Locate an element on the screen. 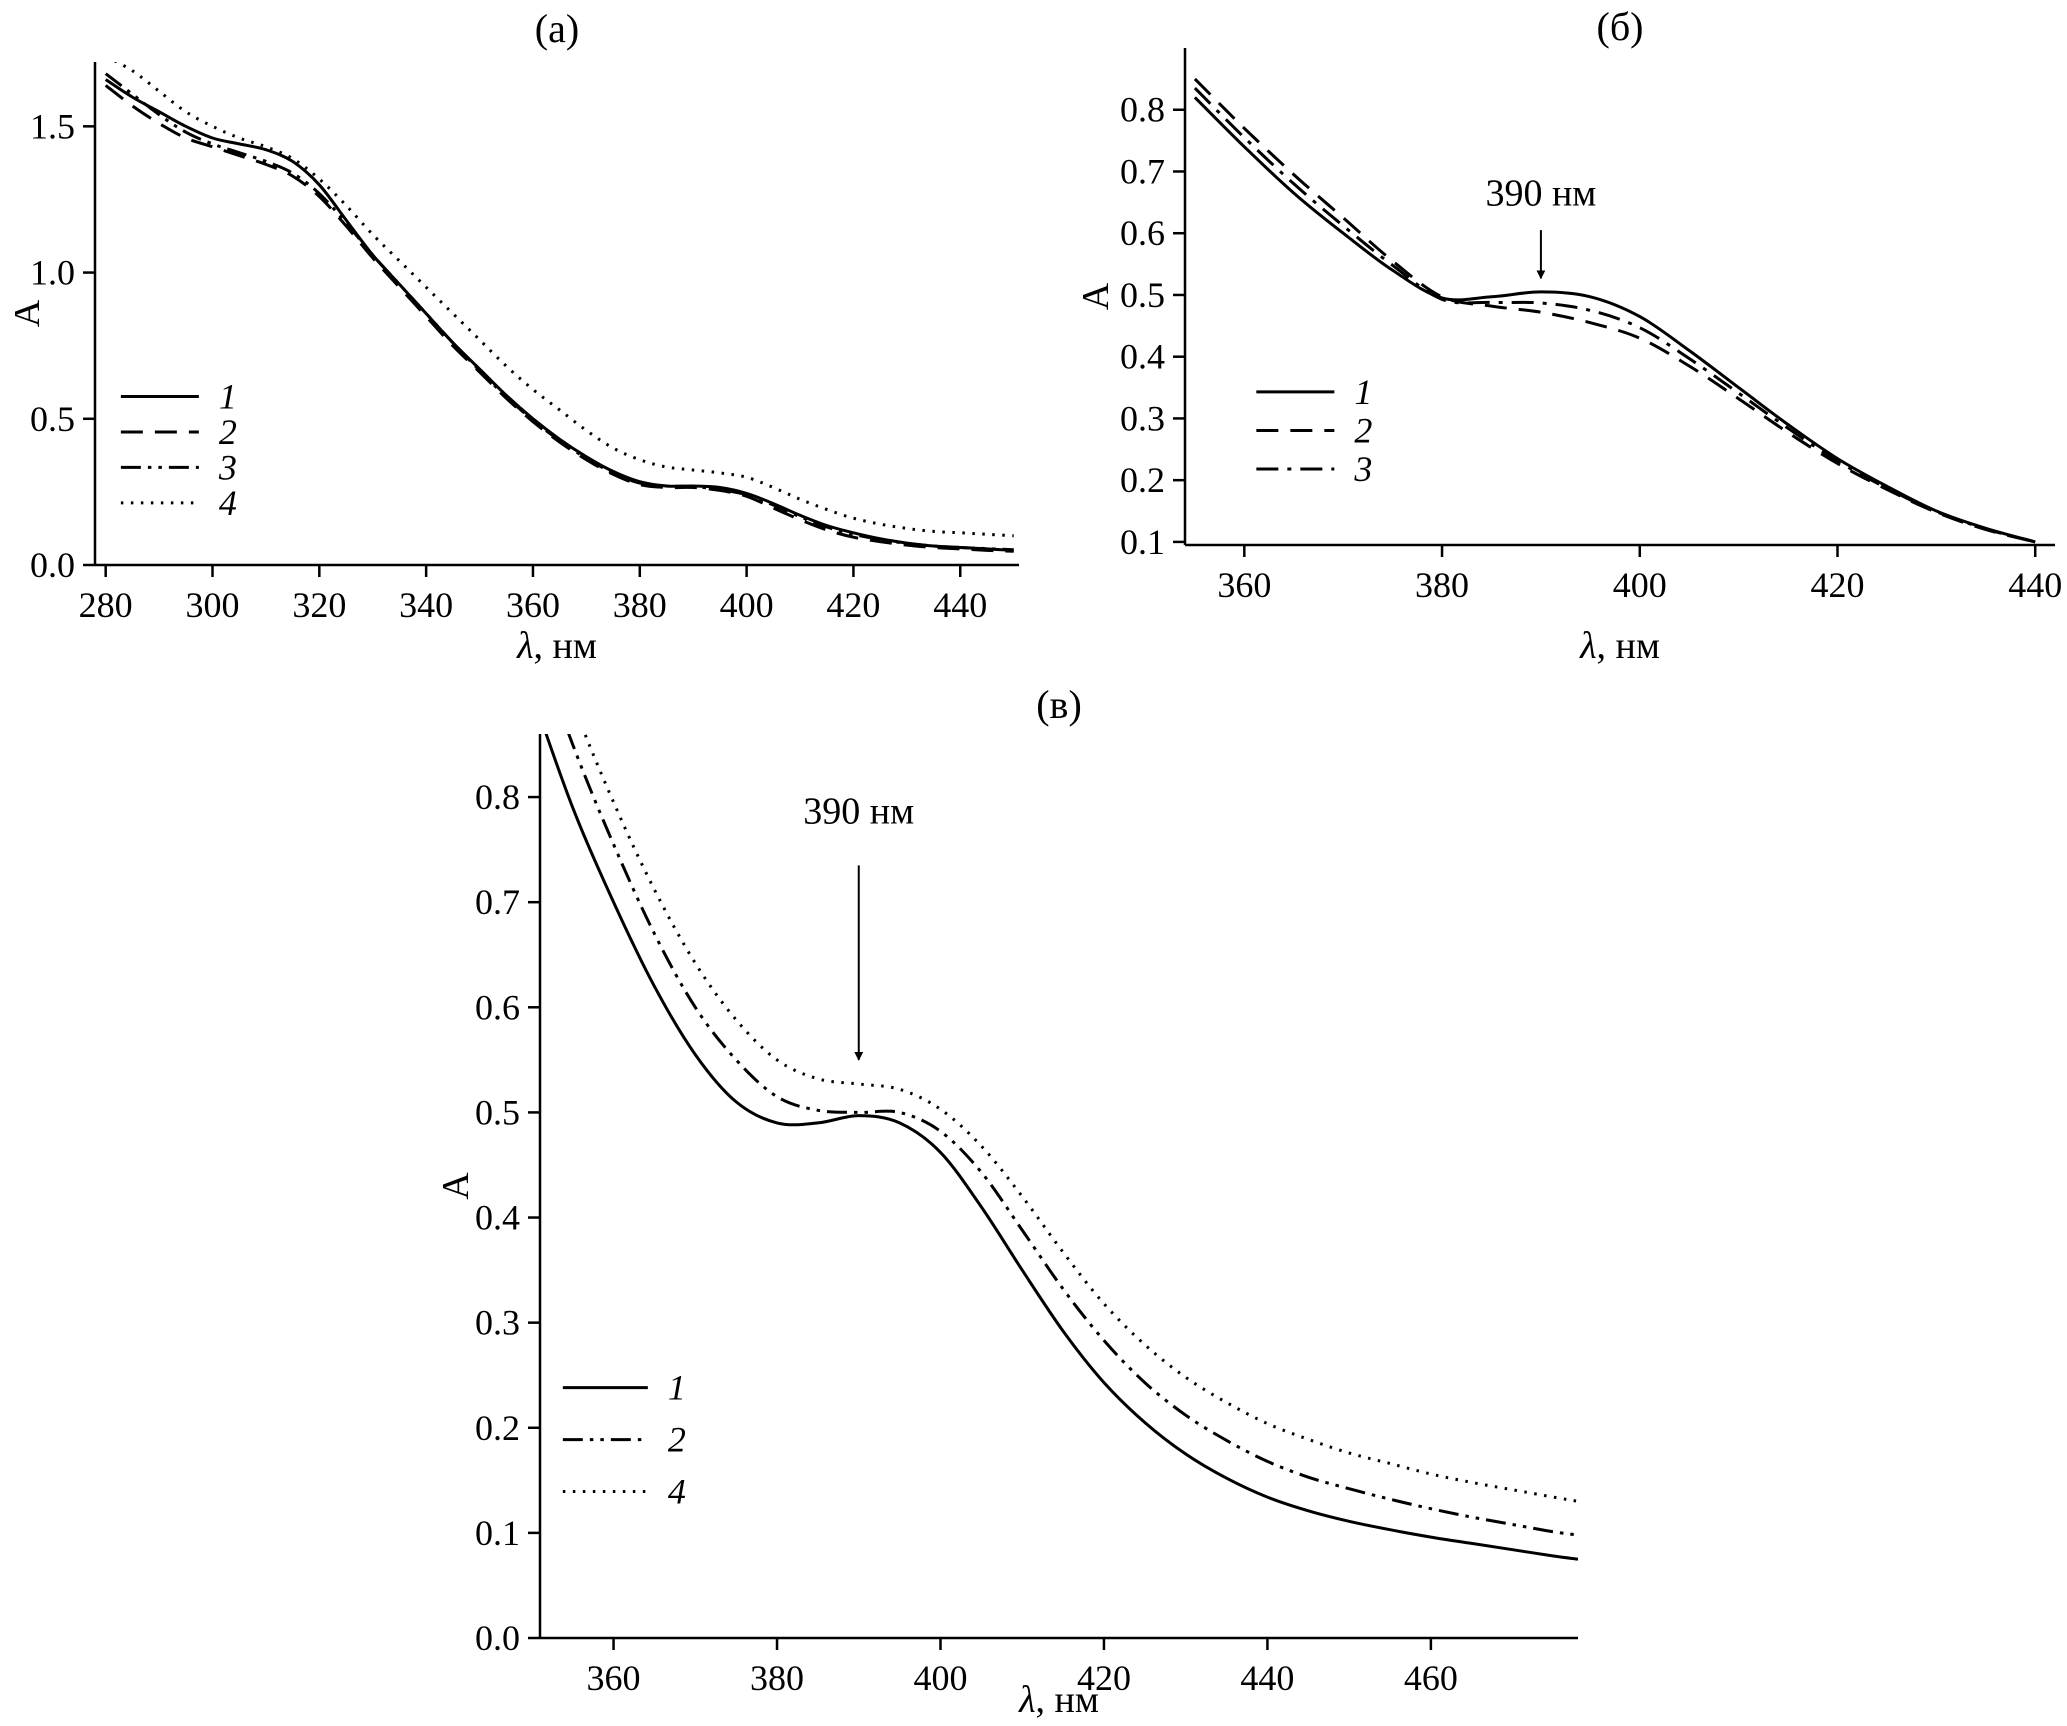 This screenshot has height=1726, width=2067. x-tick-label: 340 is located at coordinates (426, 605).